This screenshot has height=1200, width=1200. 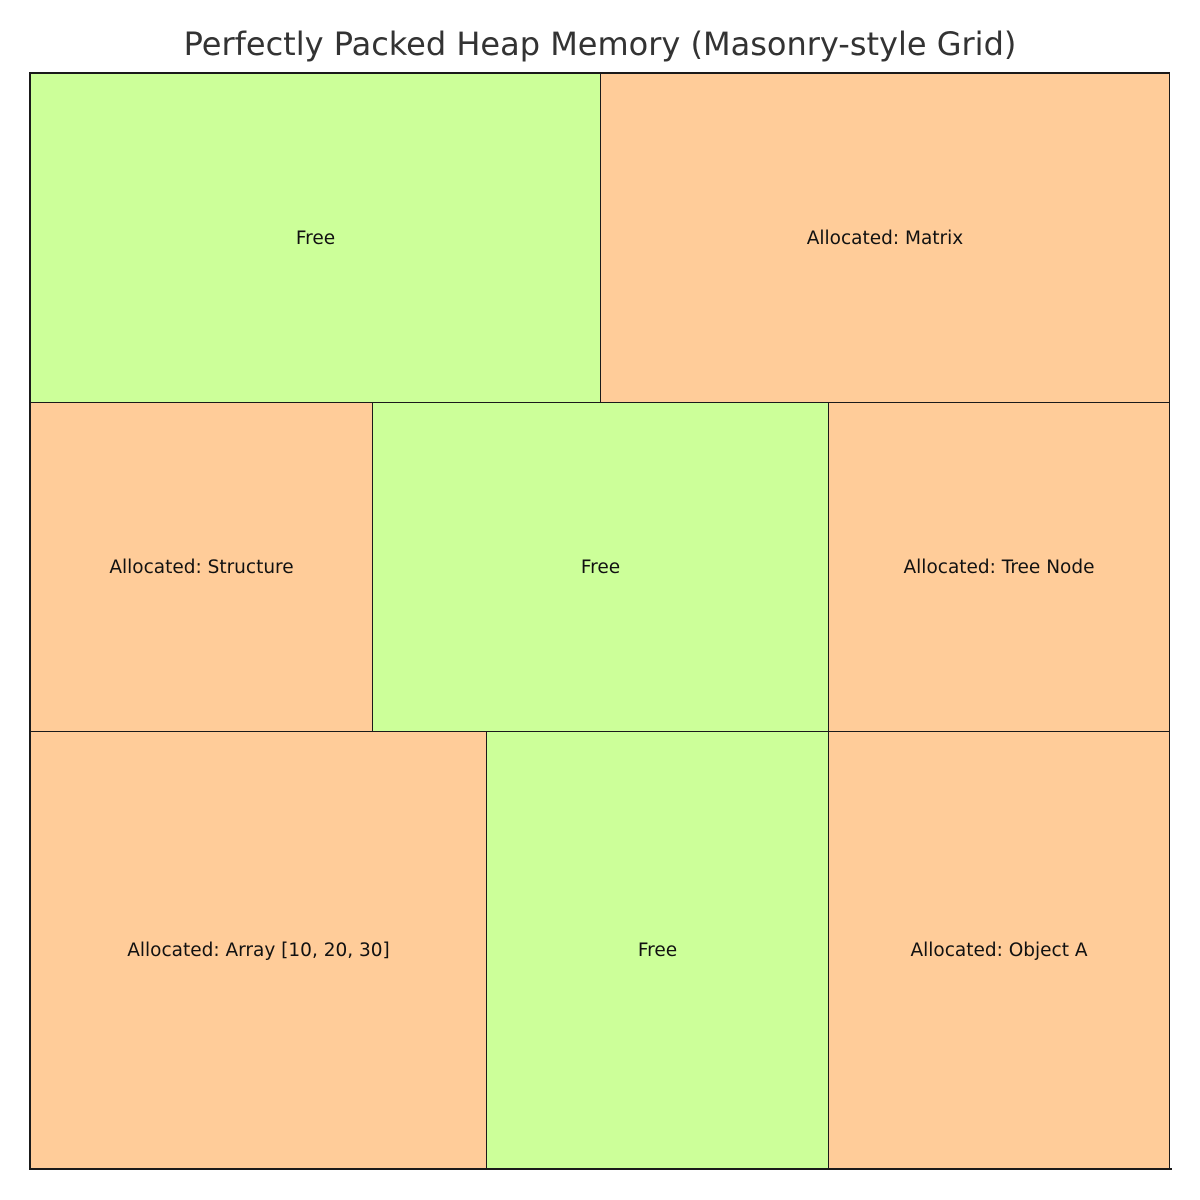 I want to click on heap-block-label: Allocated: Array [10, 20, 30], so click(x=258, y=950).